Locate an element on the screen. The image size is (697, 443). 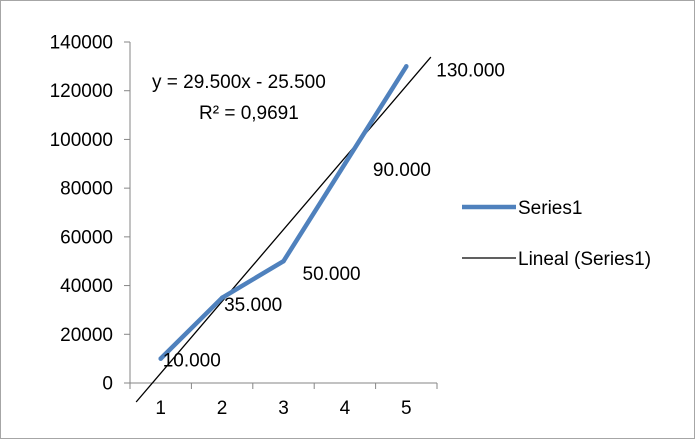
y-tick-label: 80000 is located at coordinates (86, 189).